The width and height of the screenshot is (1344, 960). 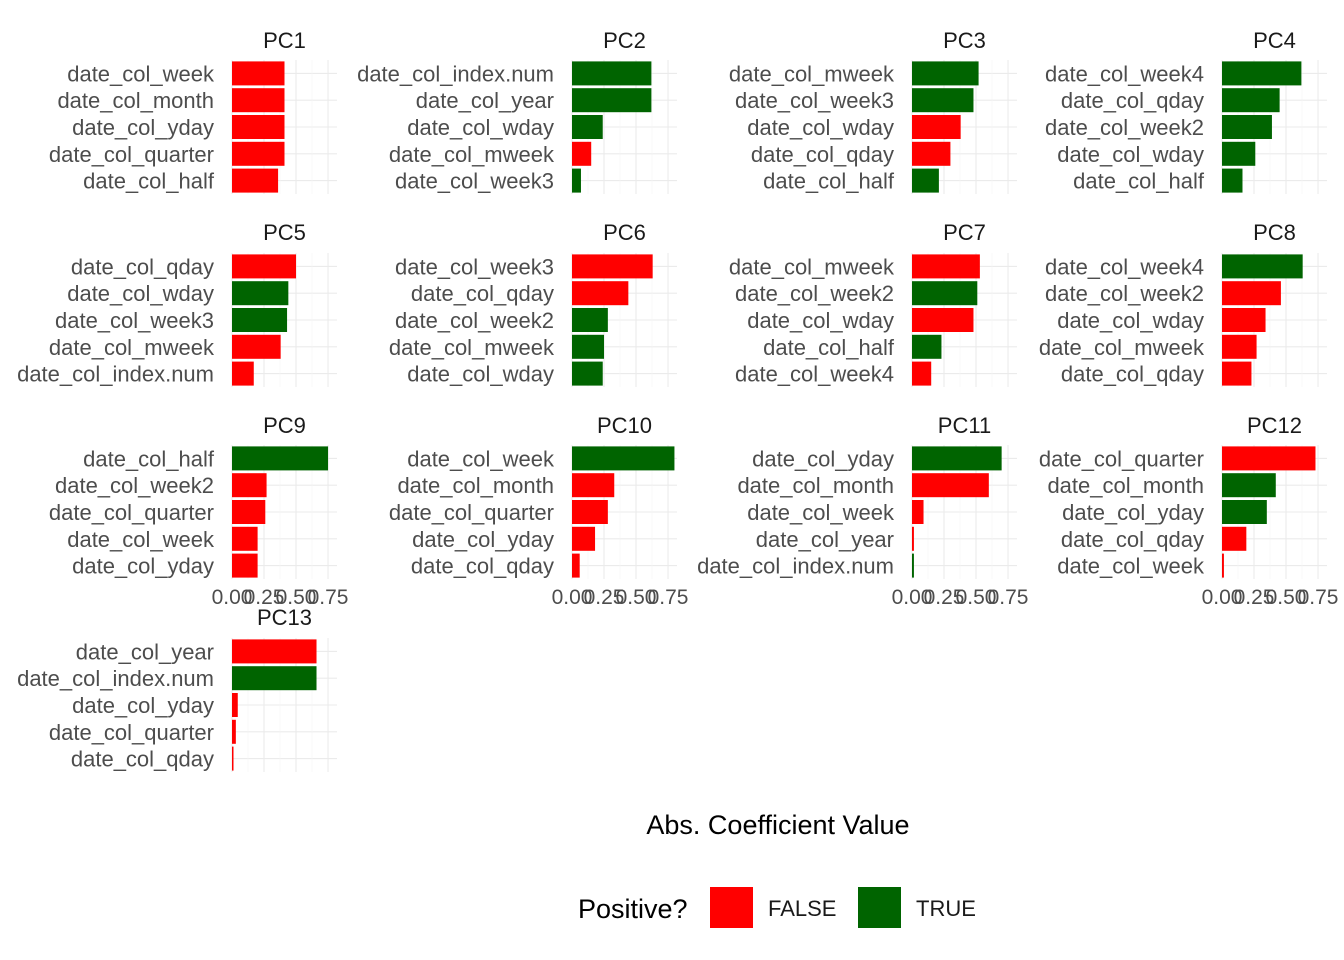 I want to click on facet-title: PC9, so click(x=284, y=425).